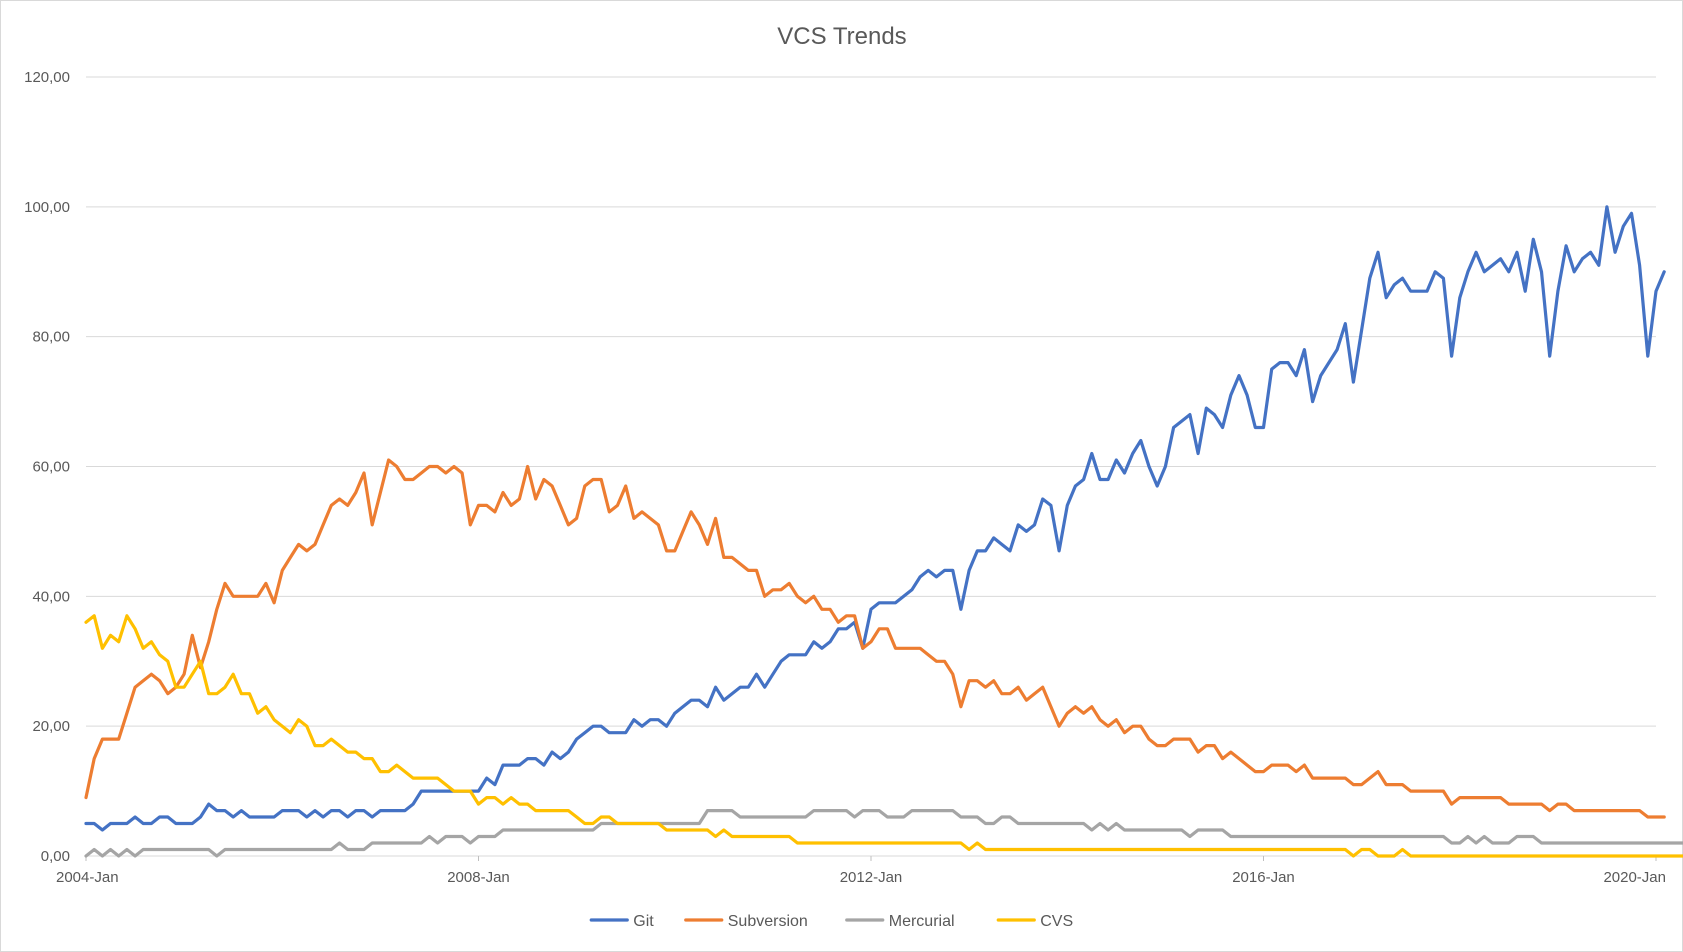 The height and width of the screenshot is (952, 1683). I want to click on y-tick-label: 40,00, so click(51, 596).